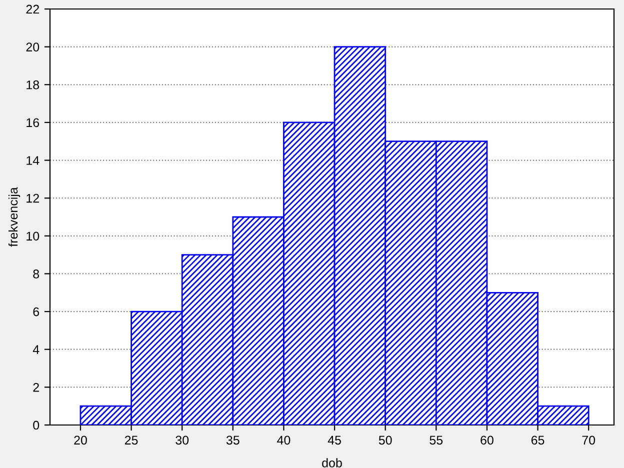 This screenshot has width=624, height=468. I want to click on x-tick-label: 65, so click(537, 440).